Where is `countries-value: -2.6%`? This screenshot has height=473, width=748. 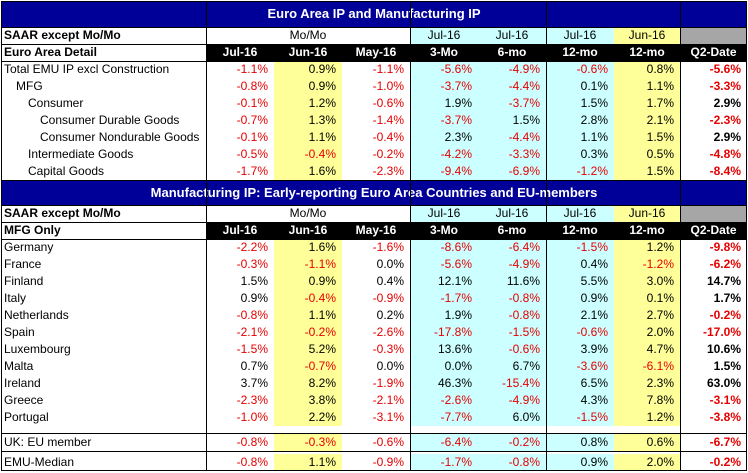 countries-value: -2.6% is located at coordinates (376, 332).